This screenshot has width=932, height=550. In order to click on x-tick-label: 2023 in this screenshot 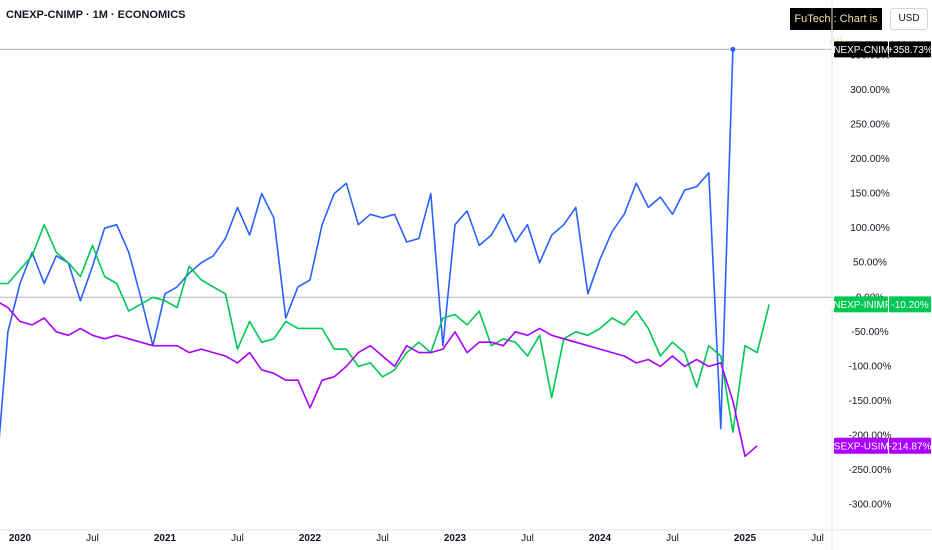, I will do `click(455, 538)`.